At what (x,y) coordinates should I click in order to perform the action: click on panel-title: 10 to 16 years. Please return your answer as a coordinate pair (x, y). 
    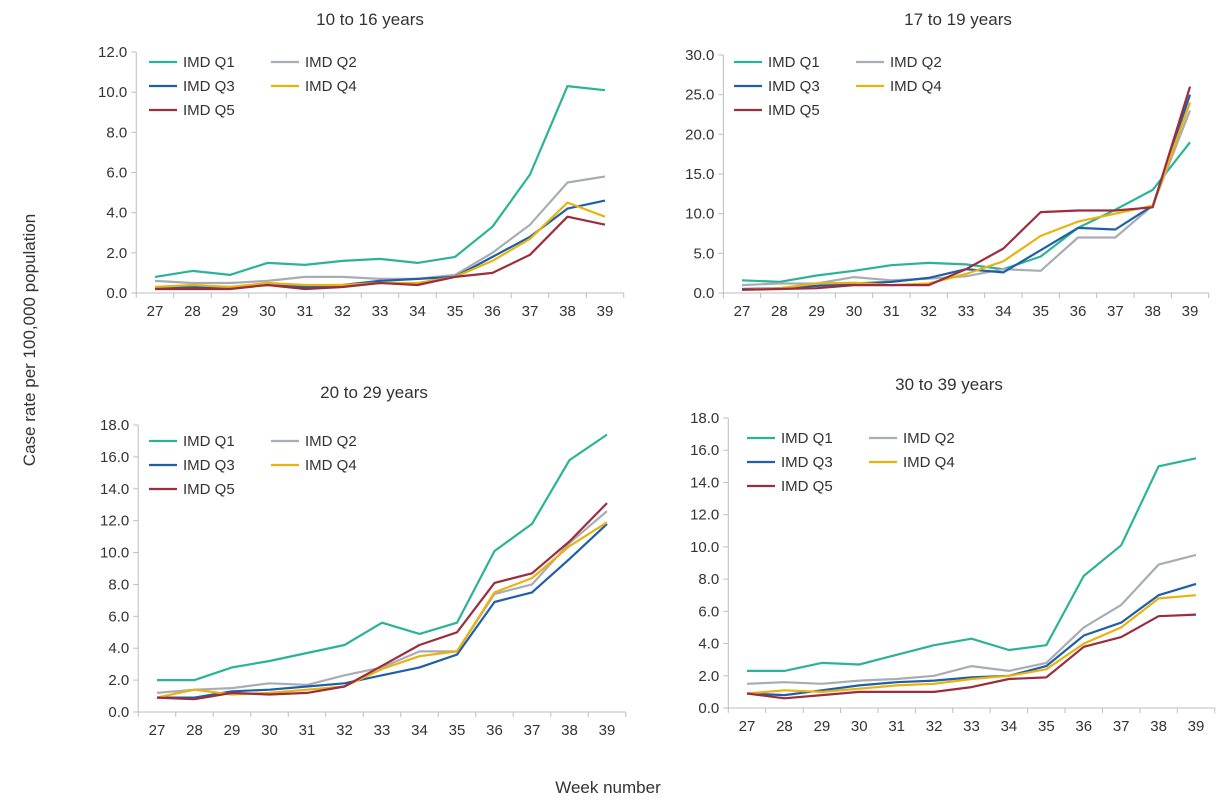
    Looking at the image, I should click on (370, 19).